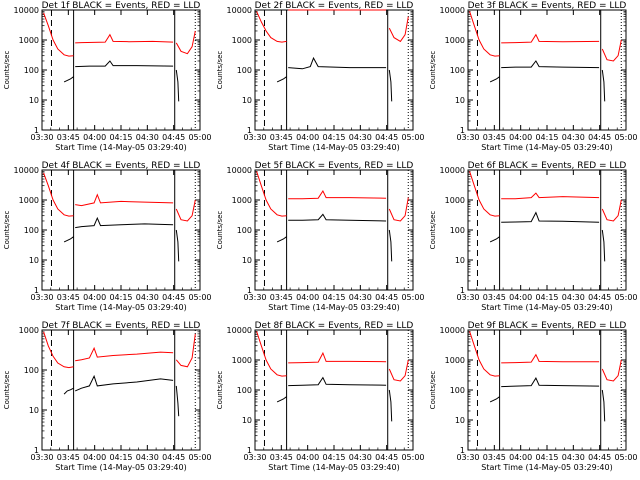 The height and width of the screenshot is (480, 640). Describe the element at coordinates (334, 326) in the screenshot. I see `chart-title: Det 8f BLACK = Events, RED = LLD` at that location.